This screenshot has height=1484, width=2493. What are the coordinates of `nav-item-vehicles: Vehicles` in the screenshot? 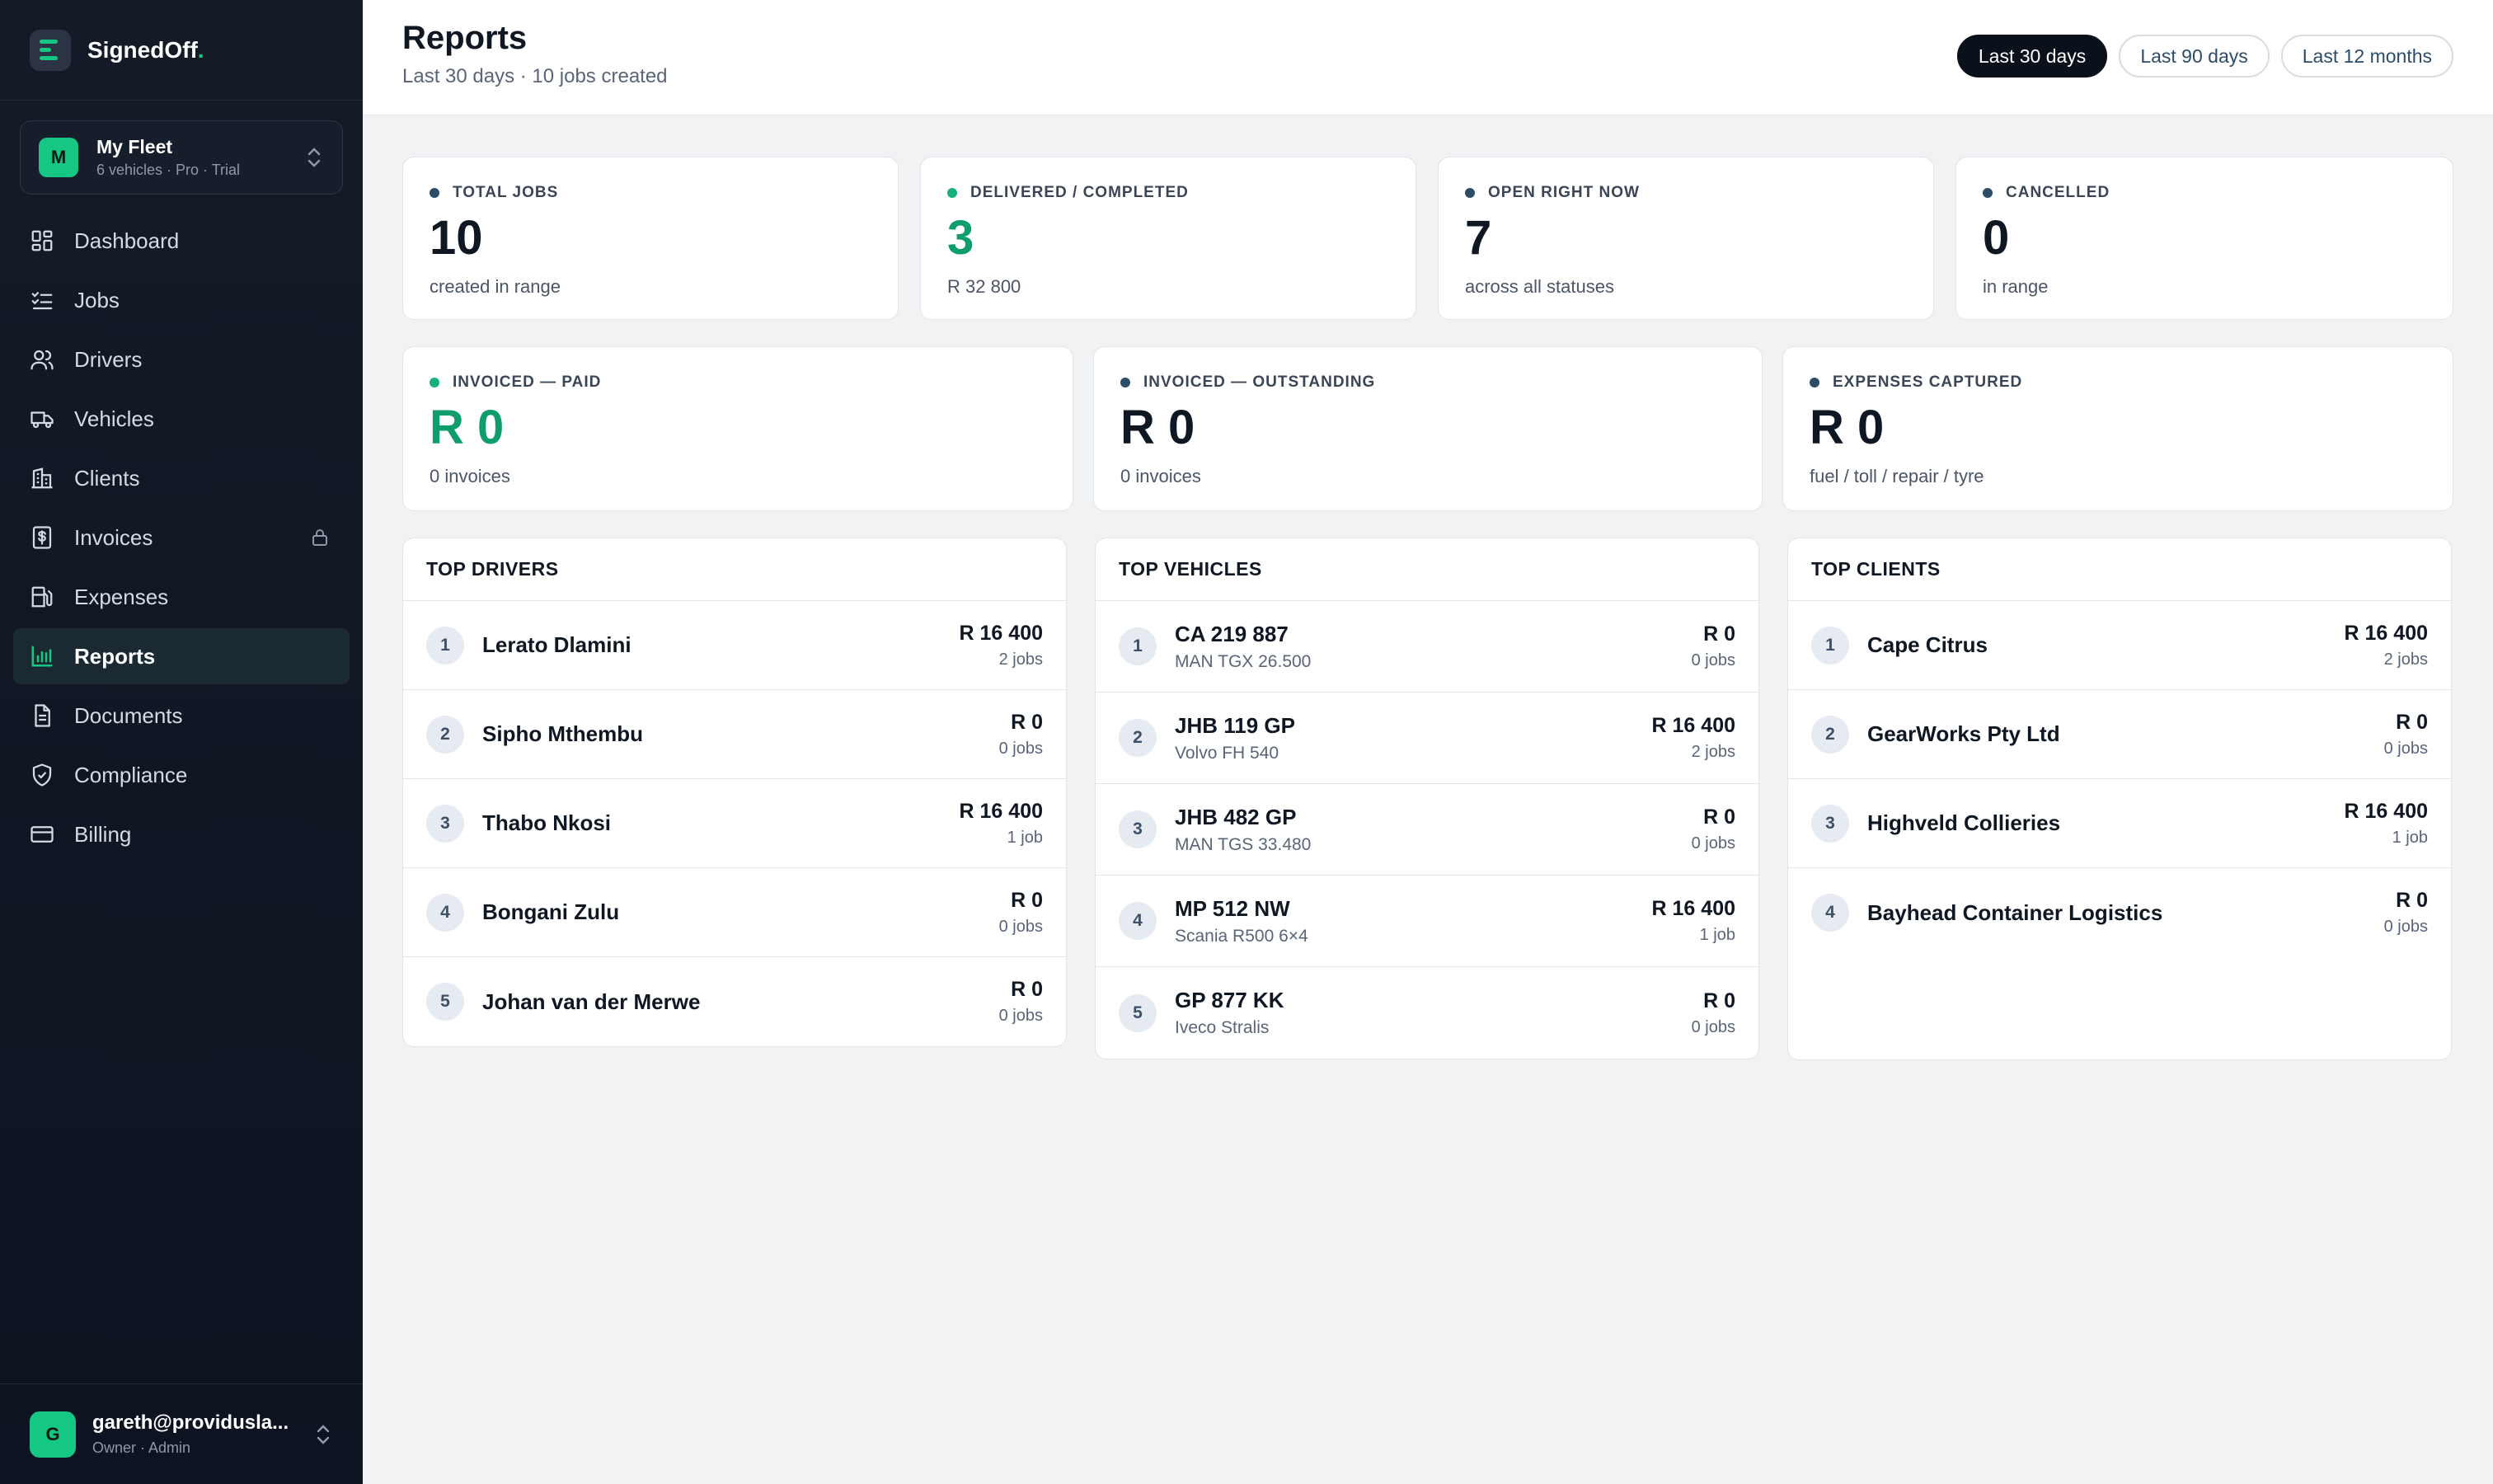 It's located at (181, 419).